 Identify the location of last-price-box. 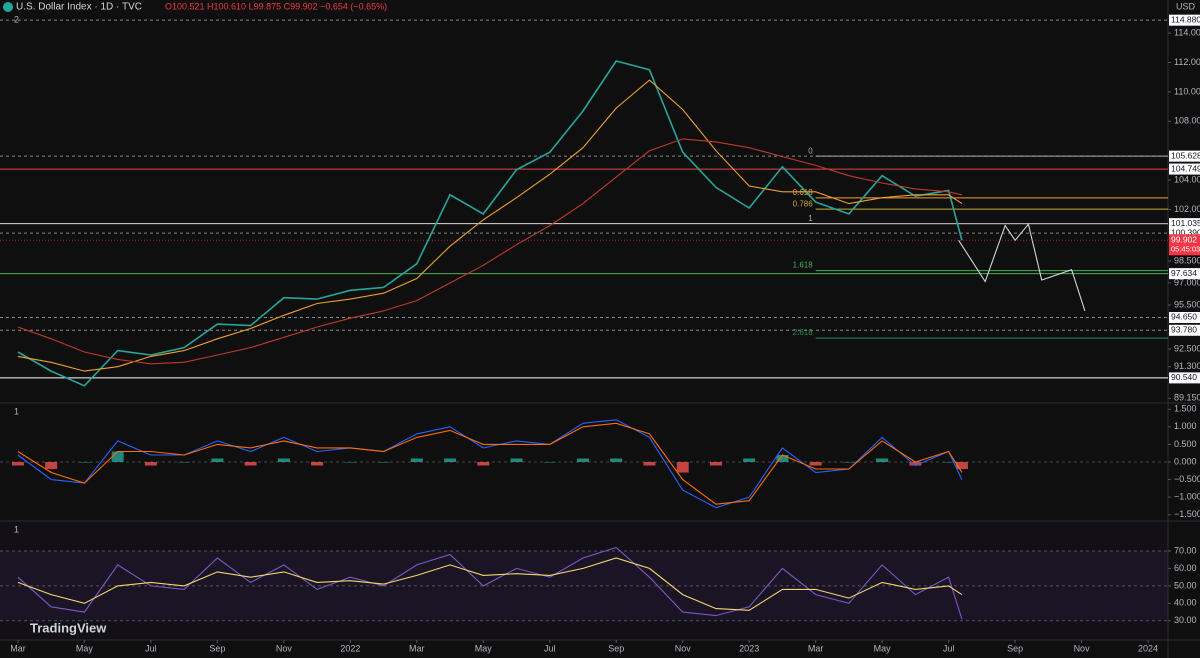
(1184, 245).